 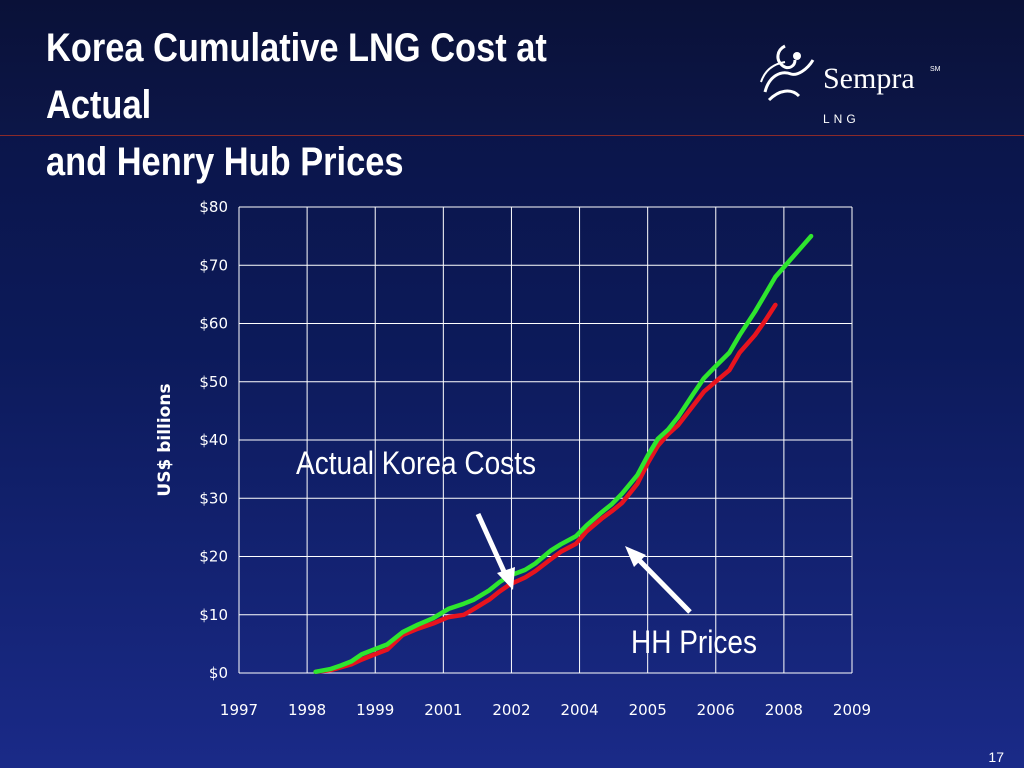 What do you see at coordinates (296, 76) in the screenshot?
I see `slide-title-line1: Korea Cumulative LNG Cost at Actual` at bounding box center [296, 76].